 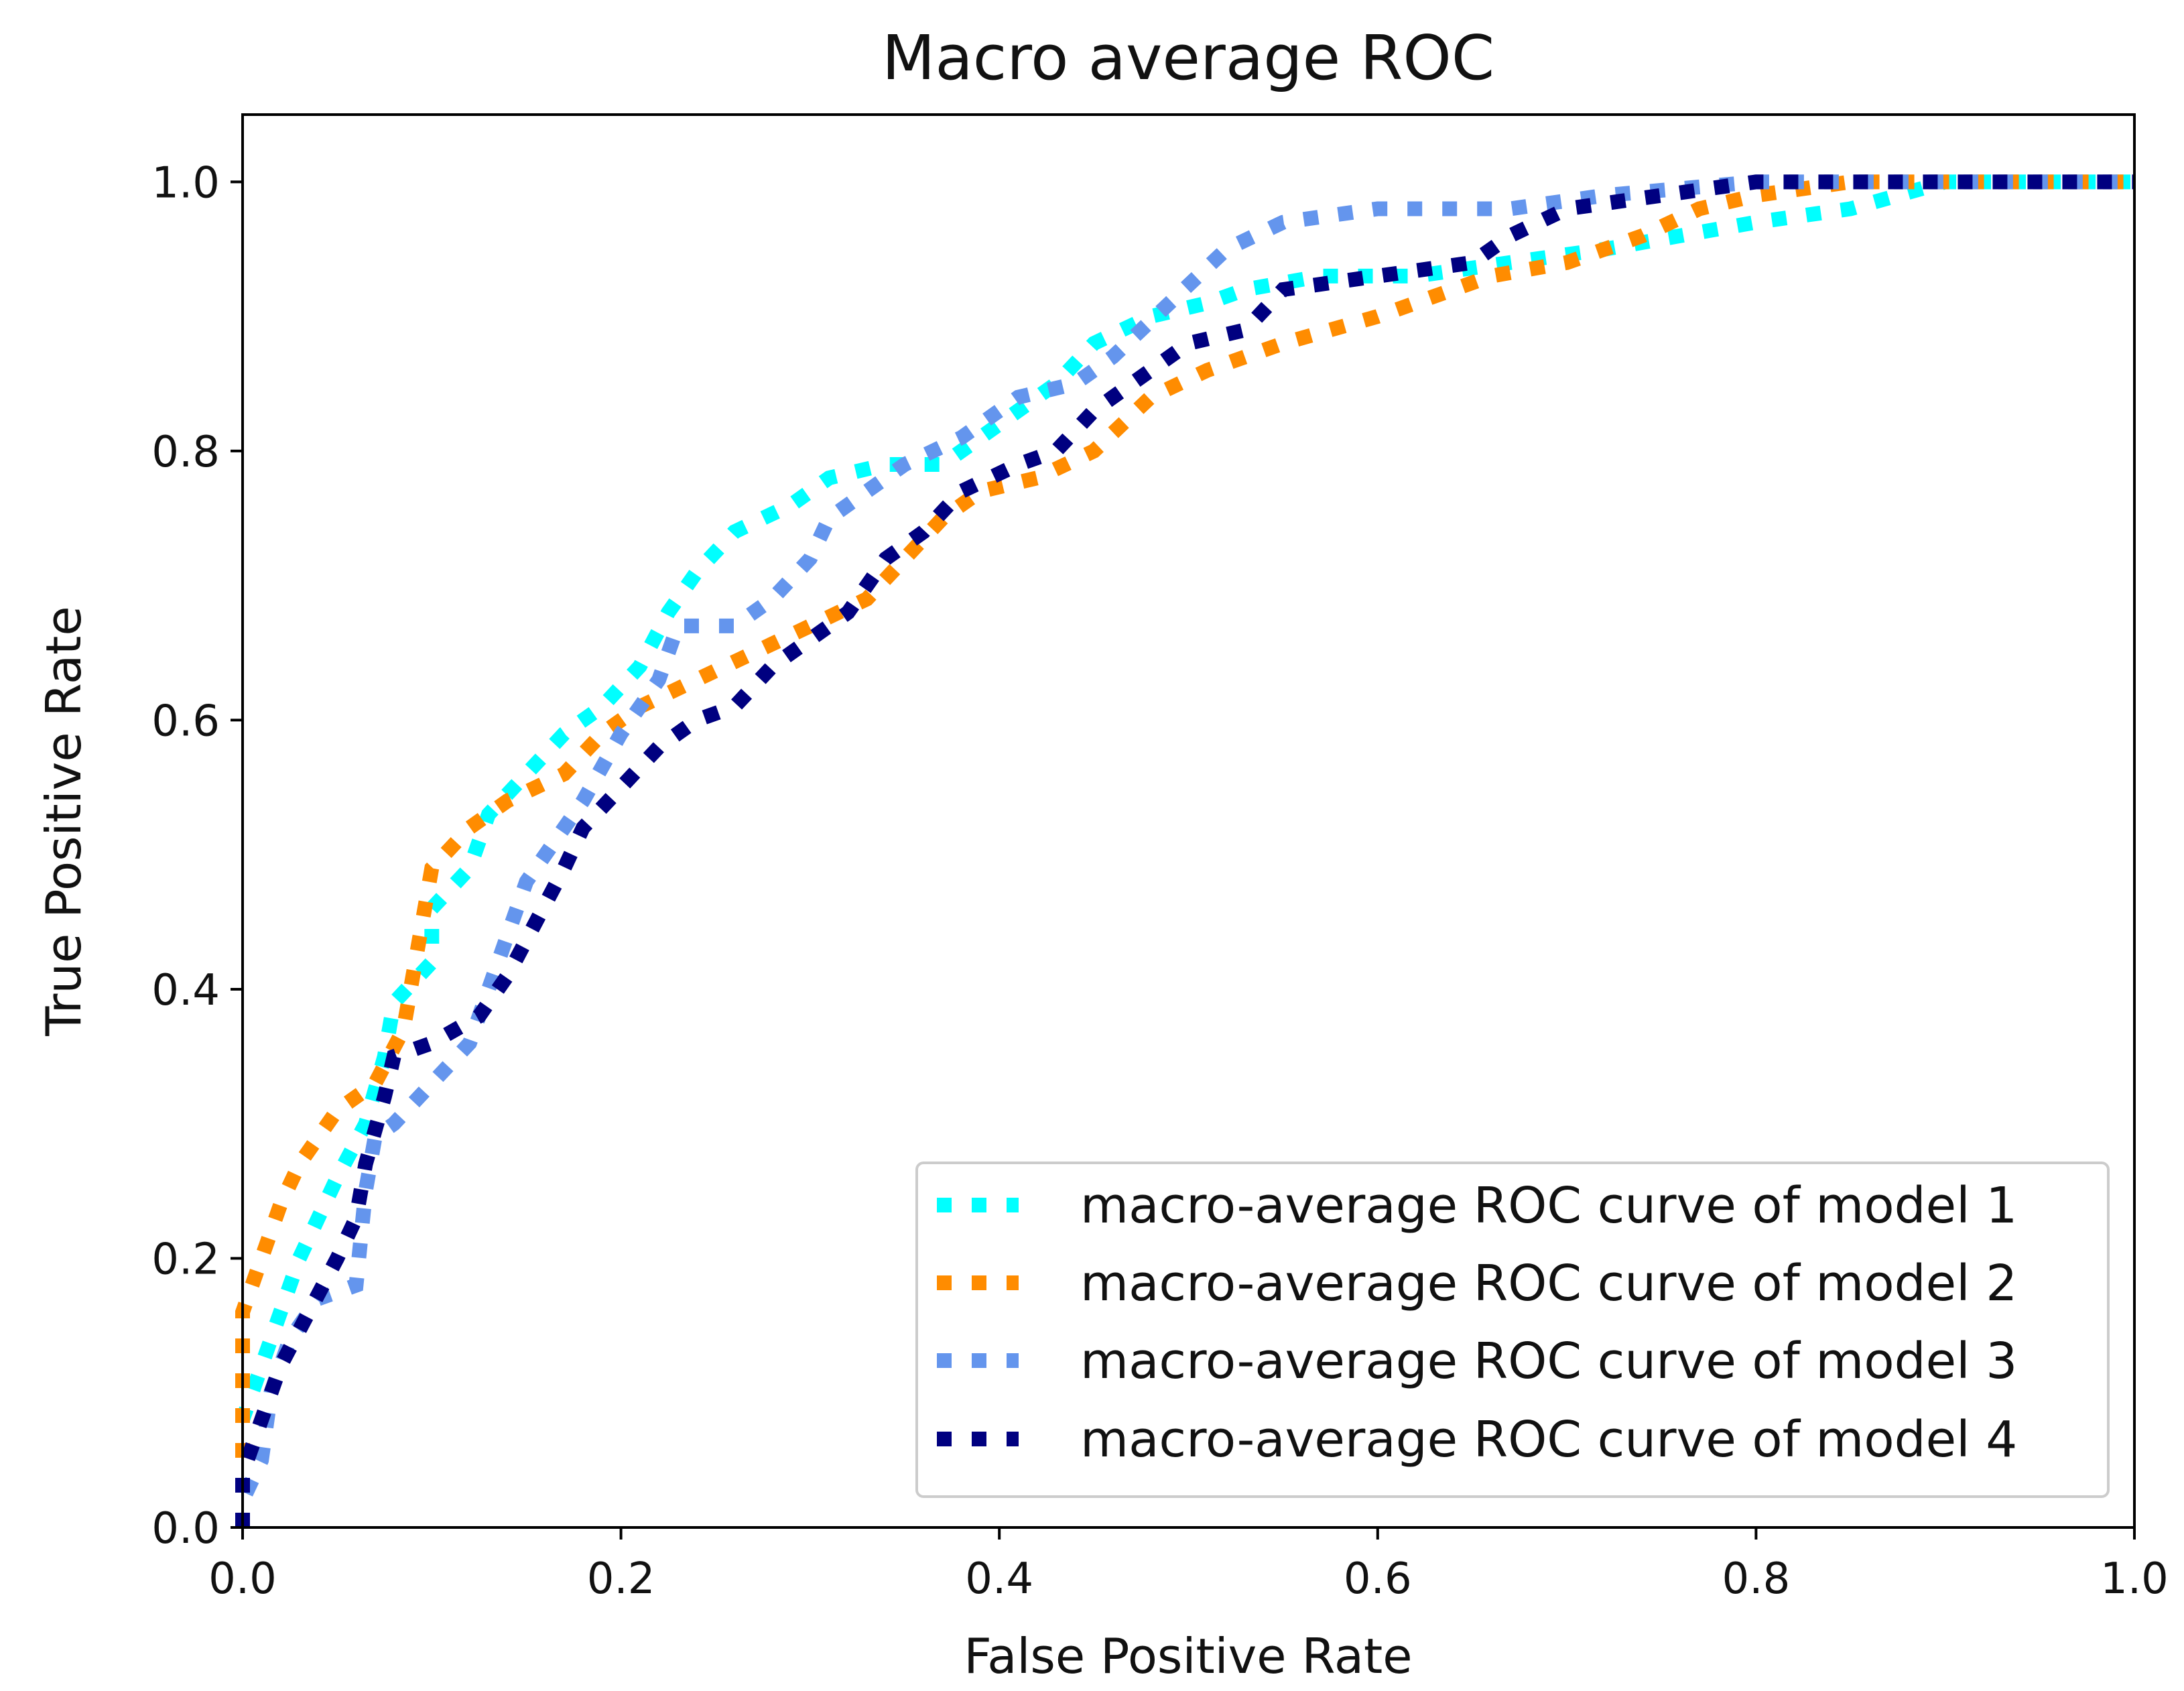 I want to click on x-tick-label-1: 0.2, so click(x=621, y=1579).